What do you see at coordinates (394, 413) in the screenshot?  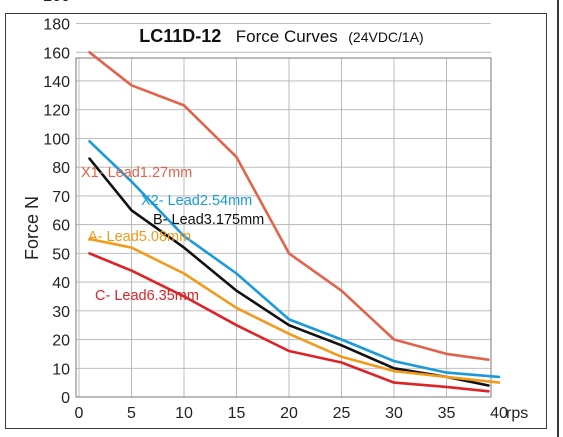 I see `x-tick-label: 30` at bounding box center [394, 413].